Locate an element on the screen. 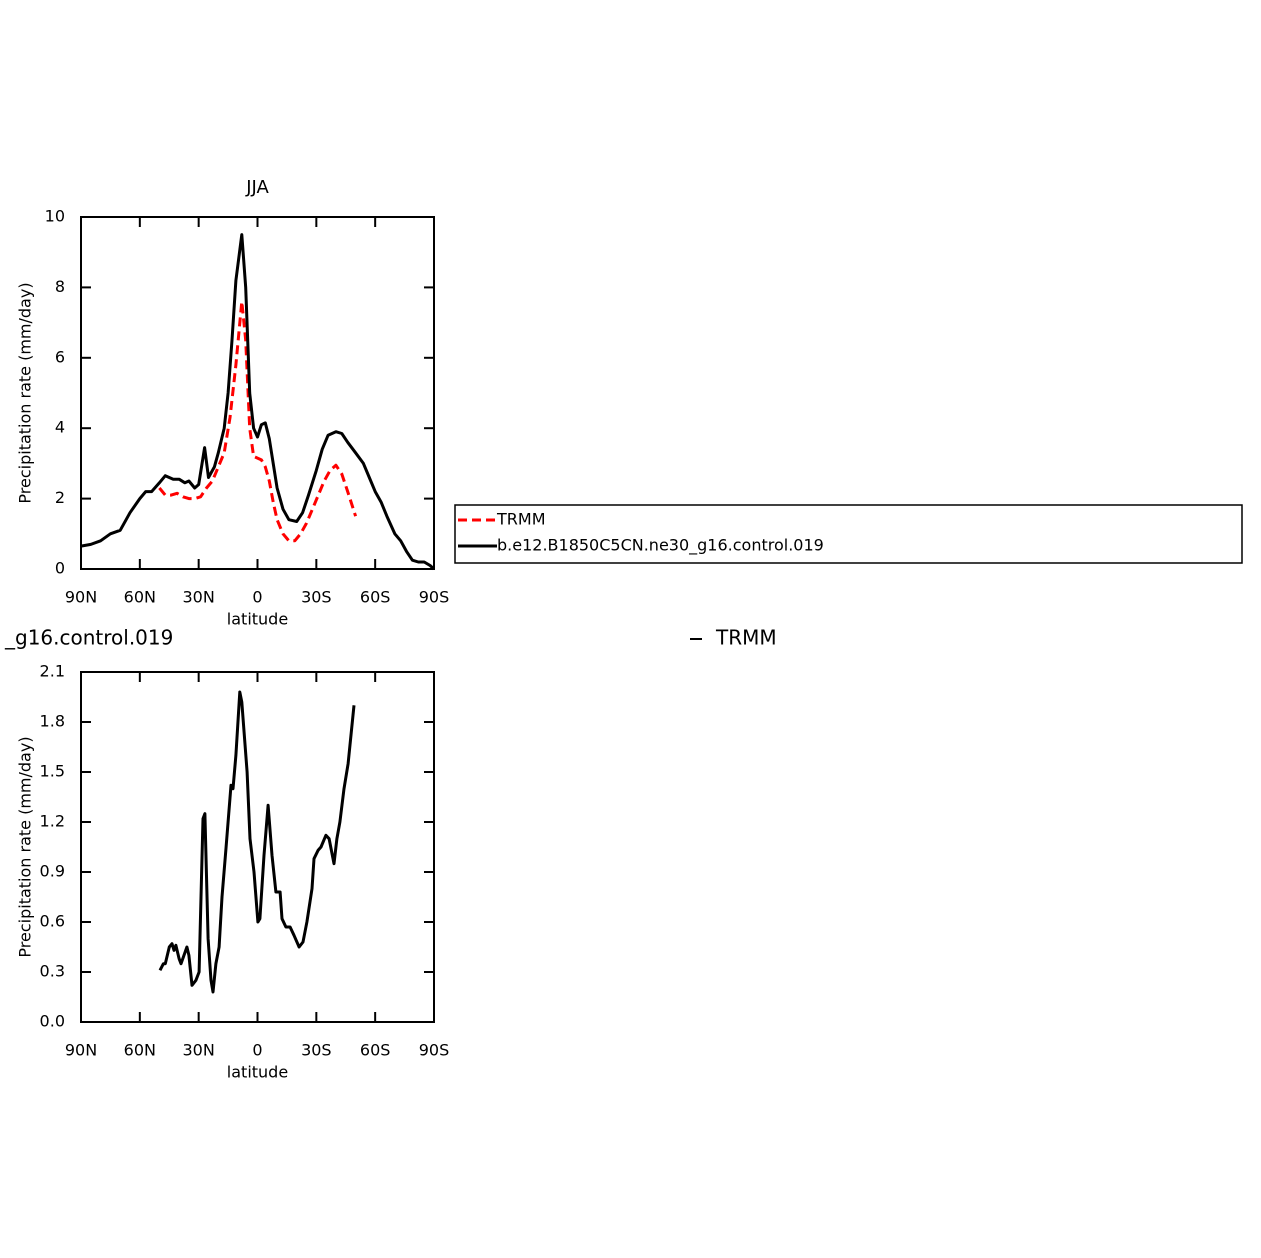 The width and height of the screenshot is (1261, 1258). y-tick-label: 1.8 is located at coordinates (52, 721).